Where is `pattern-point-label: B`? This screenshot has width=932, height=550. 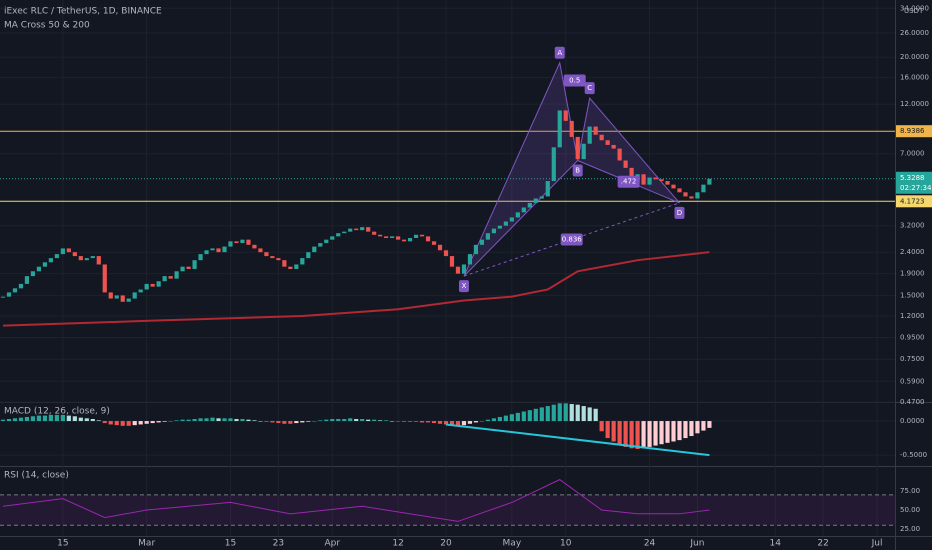 pattern-point-label: B is located at coordinates (577, 171).